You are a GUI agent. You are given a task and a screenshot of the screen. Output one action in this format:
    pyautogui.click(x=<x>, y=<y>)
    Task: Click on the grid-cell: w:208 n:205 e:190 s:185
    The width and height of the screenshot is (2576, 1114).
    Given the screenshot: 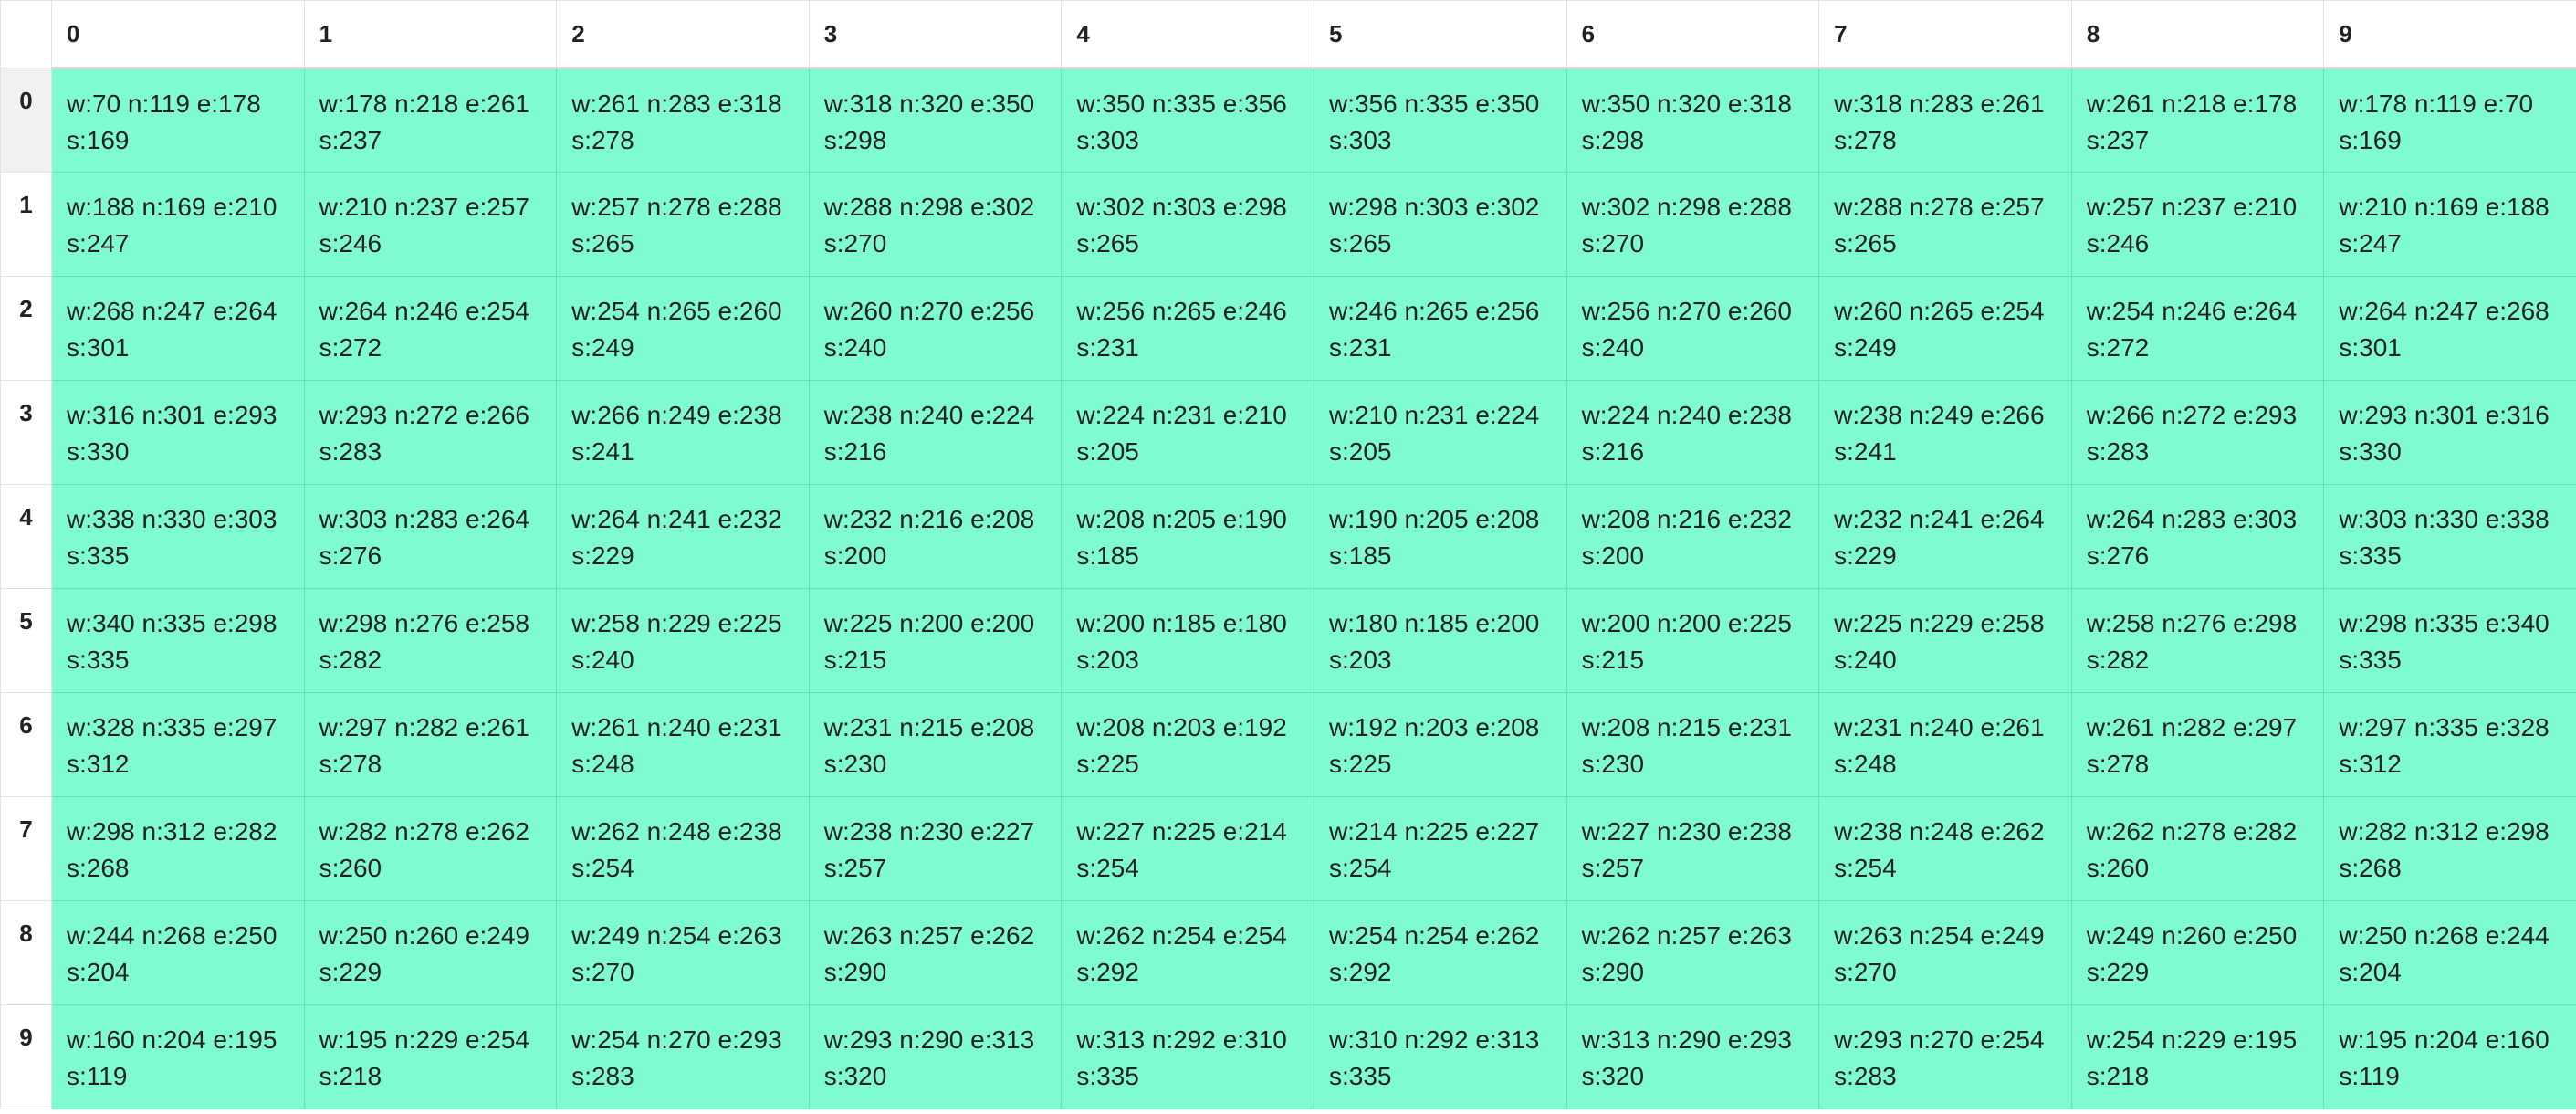 What is the action you would take?
    pyautogui.click(x=1187, y=536)
    